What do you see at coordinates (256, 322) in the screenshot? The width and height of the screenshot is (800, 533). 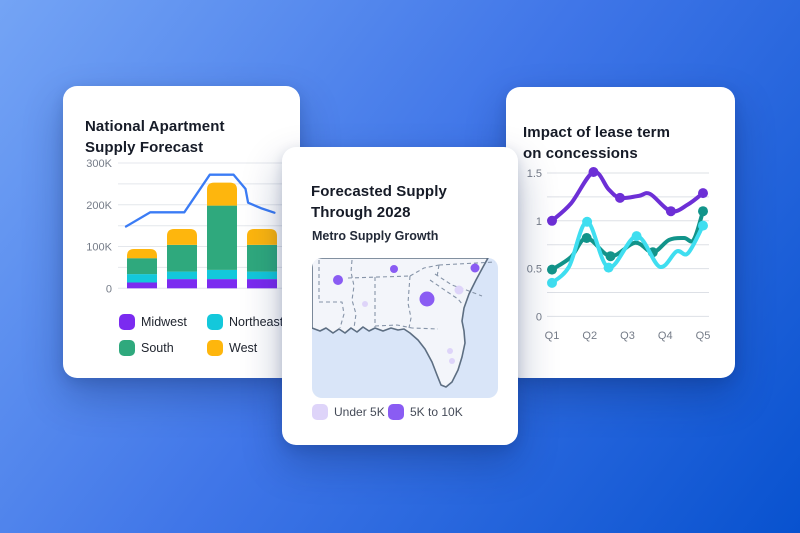 I see `northeast-label: Northeast` at bounding box center [256, 322].